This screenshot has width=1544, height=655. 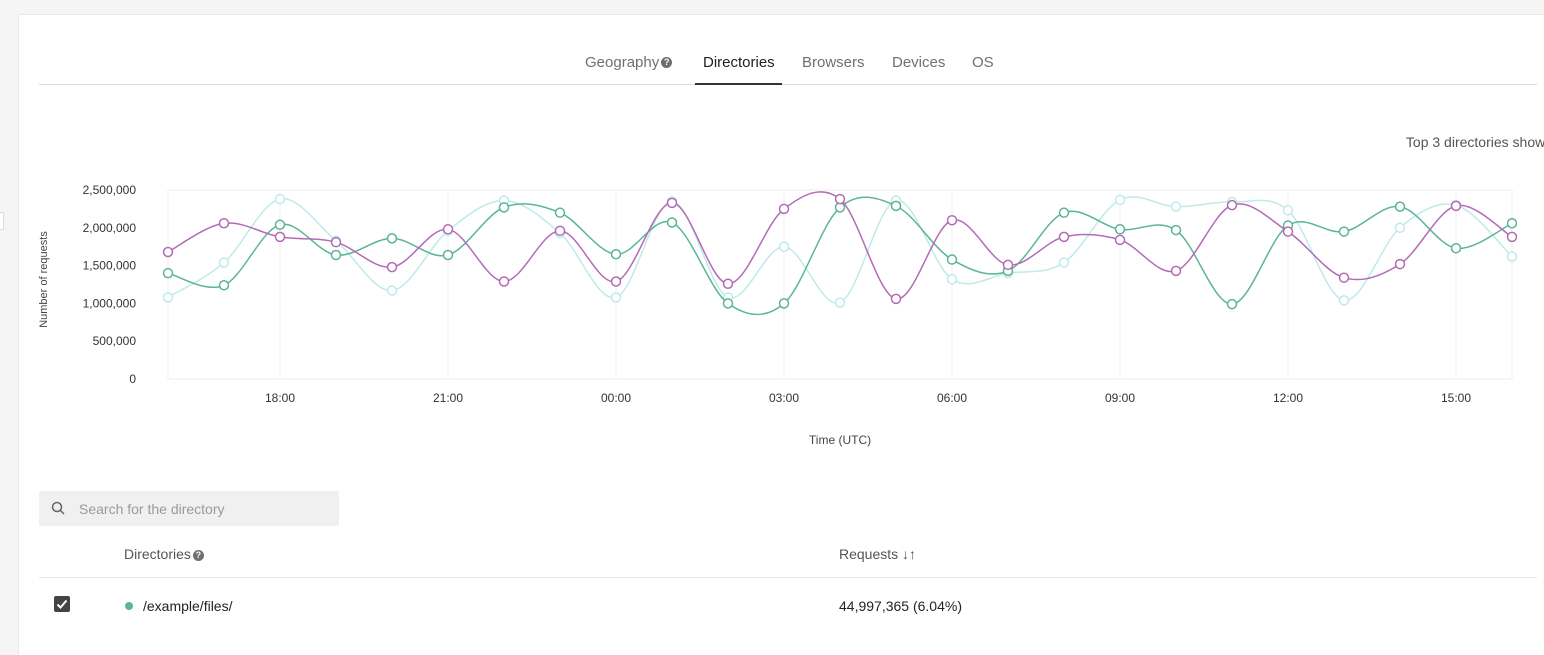 I want to click on y-tick-label: 2,500,000, so click(x=110, y=190).